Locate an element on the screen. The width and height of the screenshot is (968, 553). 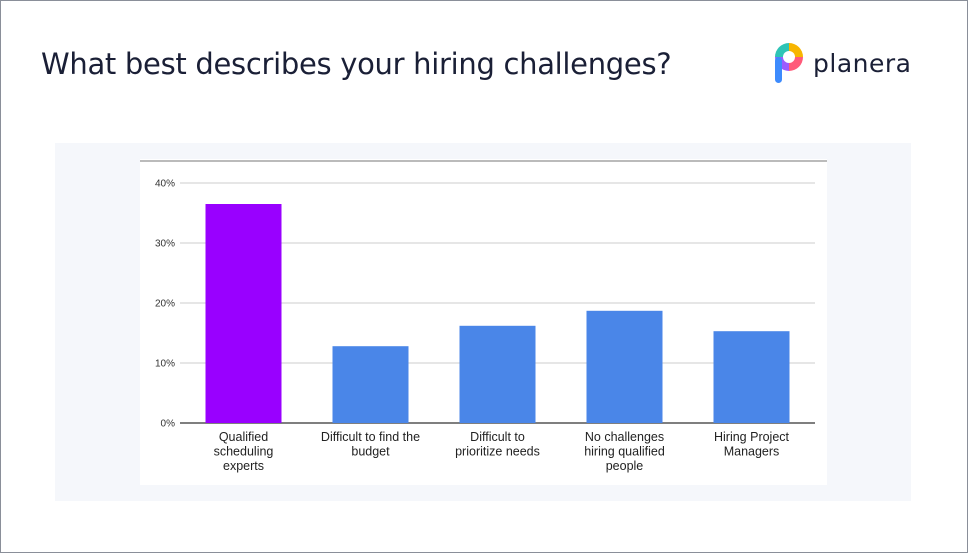
y-tick-label: 30% is located at coordinates (165, 244).